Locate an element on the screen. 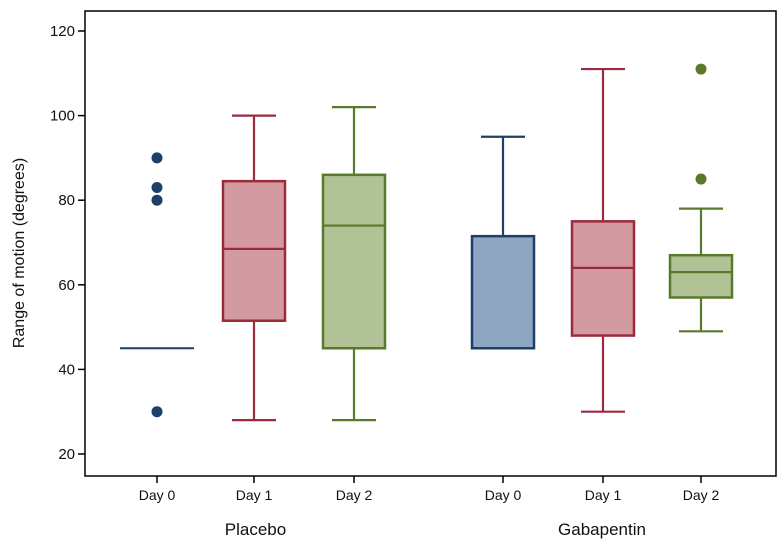  y-axis-label: Range of motion (degrees) is located at coordinates (19, 253).